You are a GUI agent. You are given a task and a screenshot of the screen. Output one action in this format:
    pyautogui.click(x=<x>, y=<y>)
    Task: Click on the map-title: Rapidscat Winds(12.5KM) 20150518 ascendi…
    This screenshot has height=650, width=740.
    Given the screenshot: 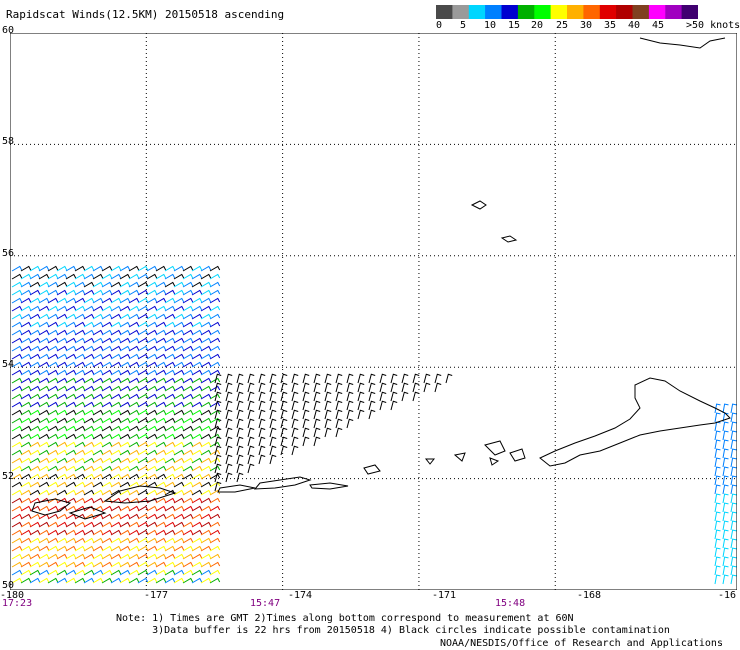 What is the action you would take?
    pyautogui.click(x=145, y=14)
    